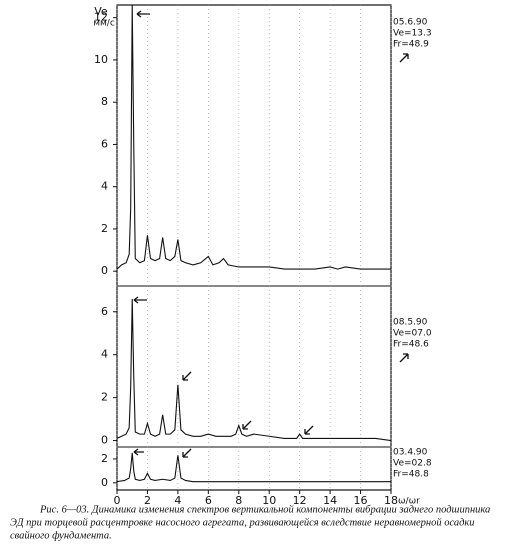 The height and width of the screenshot is (553, 528). What do you see at coordinates (104, 101) in the screenshot?
I see `y-tick-label: 8` at bounding box center [104, 101].